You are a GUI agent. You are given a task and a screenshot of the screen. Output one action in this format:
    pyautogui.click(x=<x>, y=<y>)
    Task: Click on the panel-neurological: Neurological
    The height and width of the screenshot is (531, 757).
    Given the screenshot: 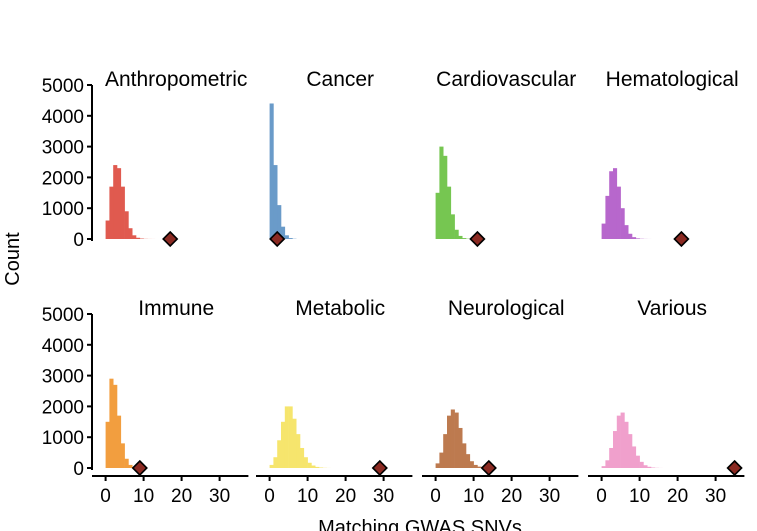 What is the action you would take?
    pyautogui.click(x=500, y=387)
    